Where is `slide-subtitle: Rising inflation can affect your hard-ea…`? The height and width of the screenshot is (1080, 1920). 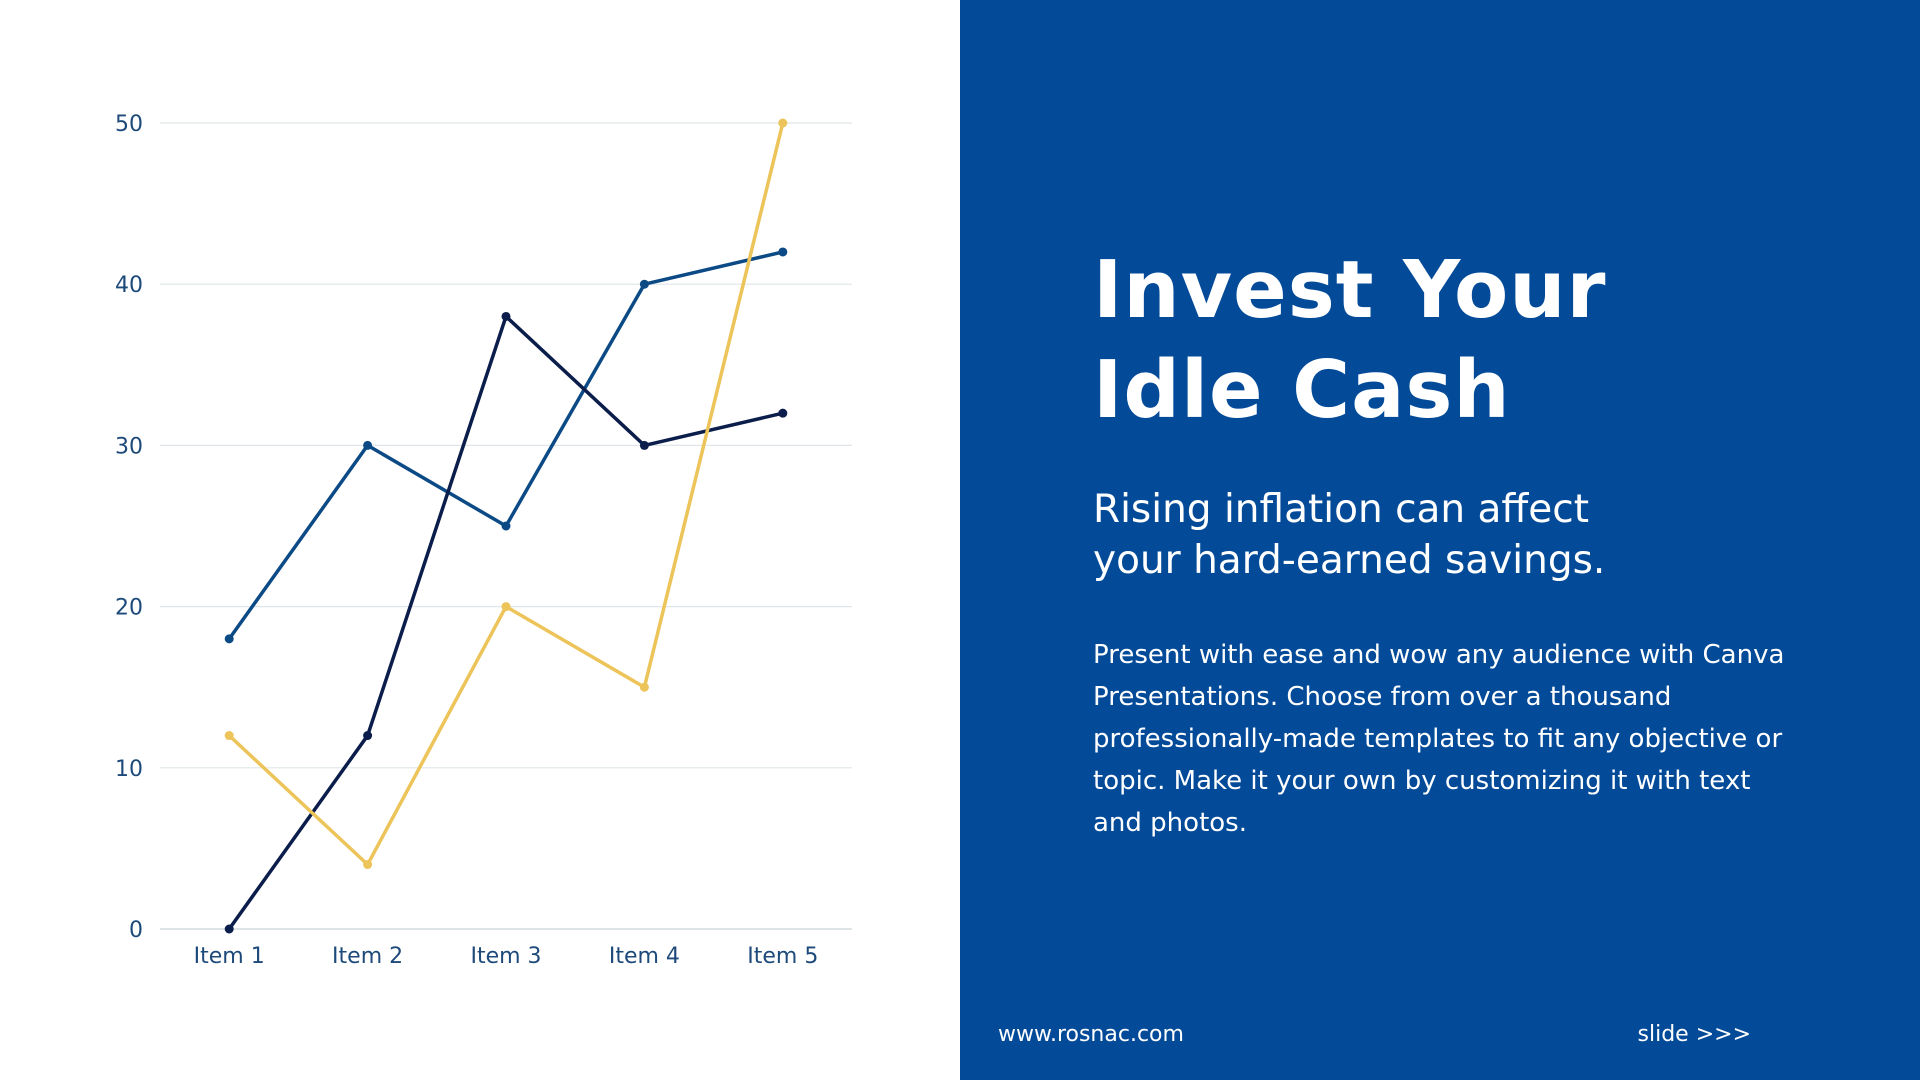
slide-subtitle: Rising inflation can affect your hard-ea… is located at coordinates (1443, 535).